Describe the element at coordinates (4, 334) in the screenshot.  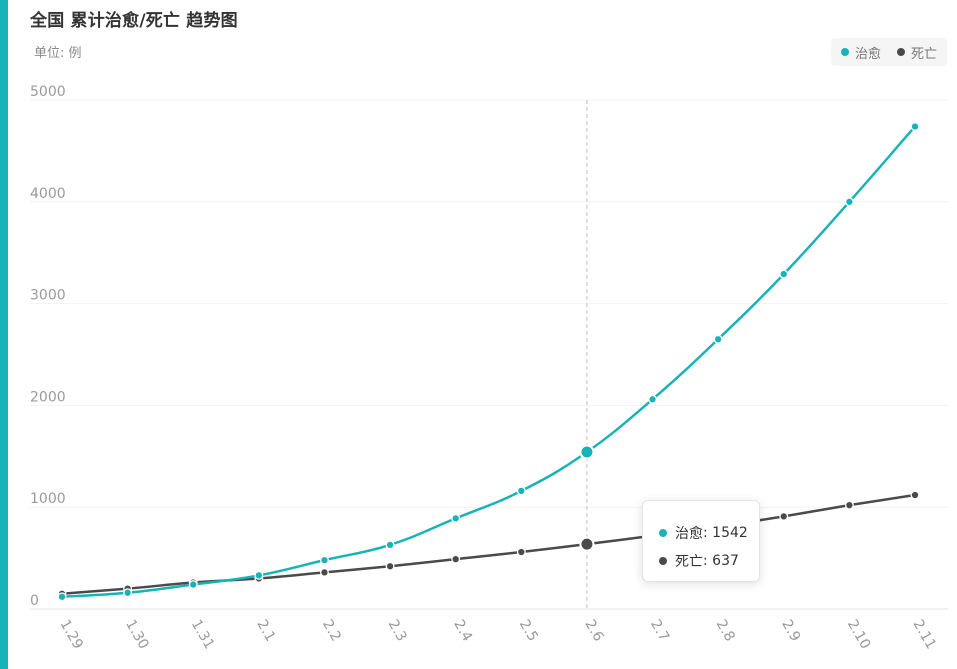
I see `left-accent-bar` at that location.